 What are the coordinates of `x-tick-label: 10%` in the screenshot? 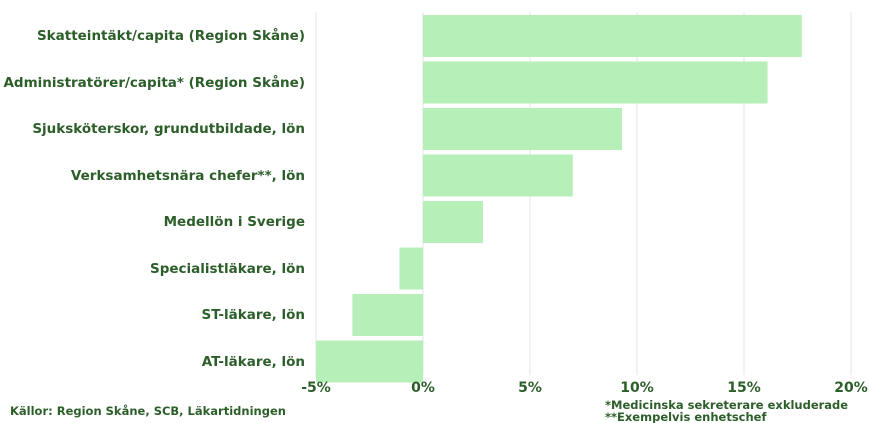 It's located at (637, 388).